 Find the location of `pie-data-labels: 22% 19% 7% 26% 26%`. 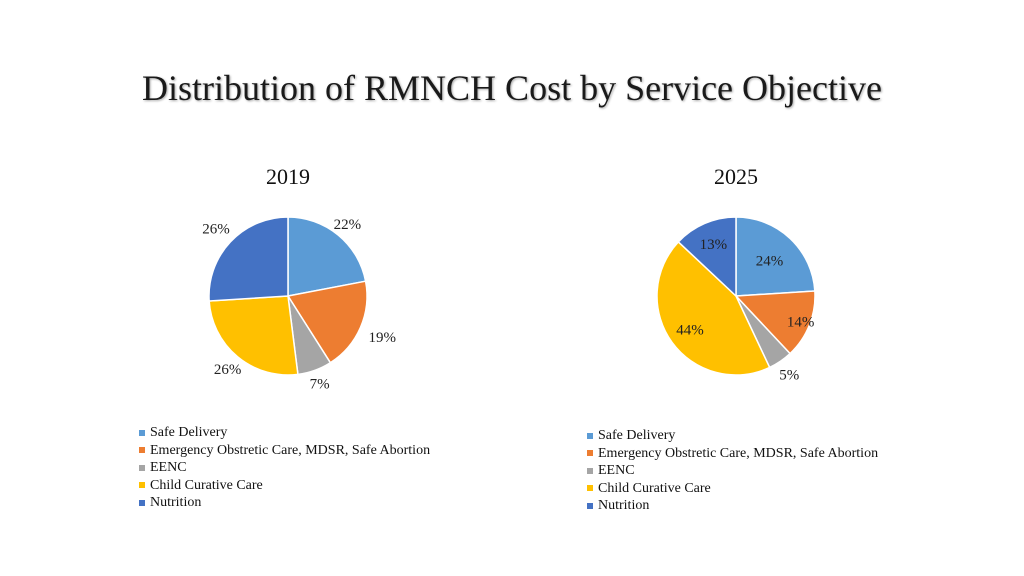

pie-data-labels: 22% 19% 7% 26% 26% is located at coordinates (299, 305).